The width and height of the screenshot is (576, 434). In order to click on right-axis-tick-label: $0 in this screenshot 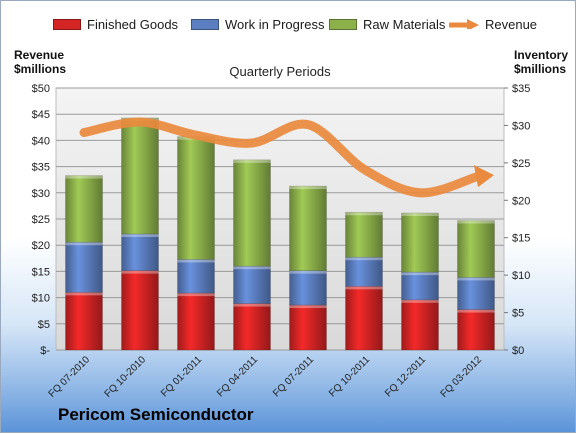, I will do `click(518, 351)`.